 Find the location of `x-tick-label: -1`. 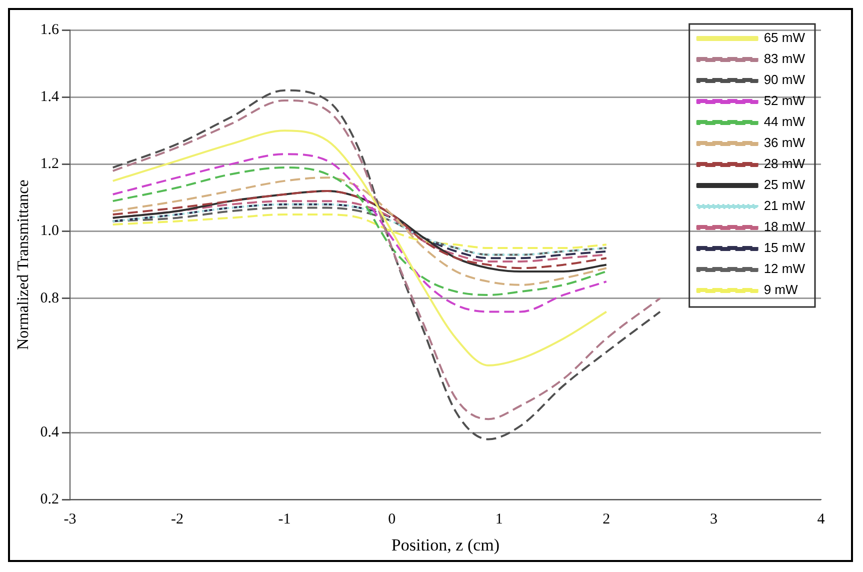

x-tick-label: -1 is located at coordinates (284, 520).